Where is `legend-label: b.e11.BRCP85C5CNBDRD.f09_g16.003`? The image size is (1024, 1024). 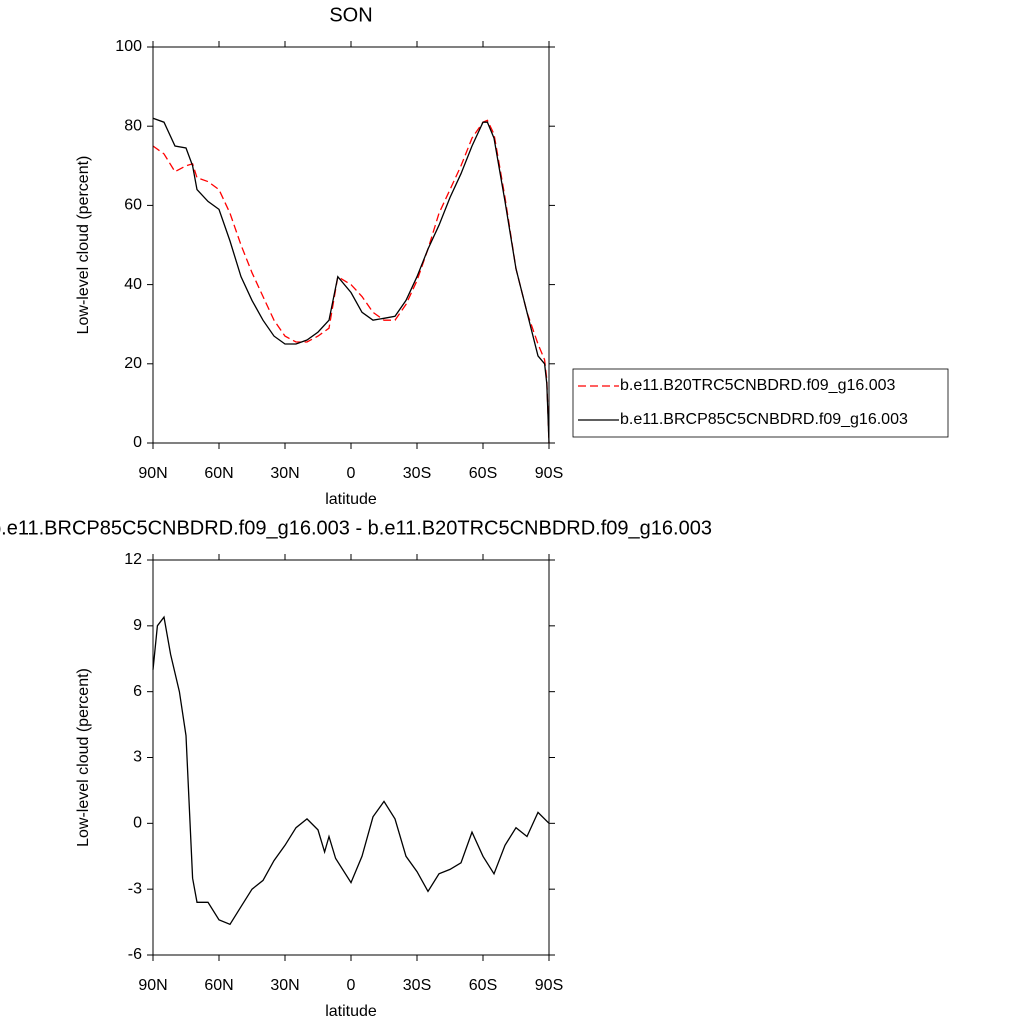
legend-label: b.e11.BRCP85C5CNBDRD.f09_g16.003 is located at coordinates (764, 419).